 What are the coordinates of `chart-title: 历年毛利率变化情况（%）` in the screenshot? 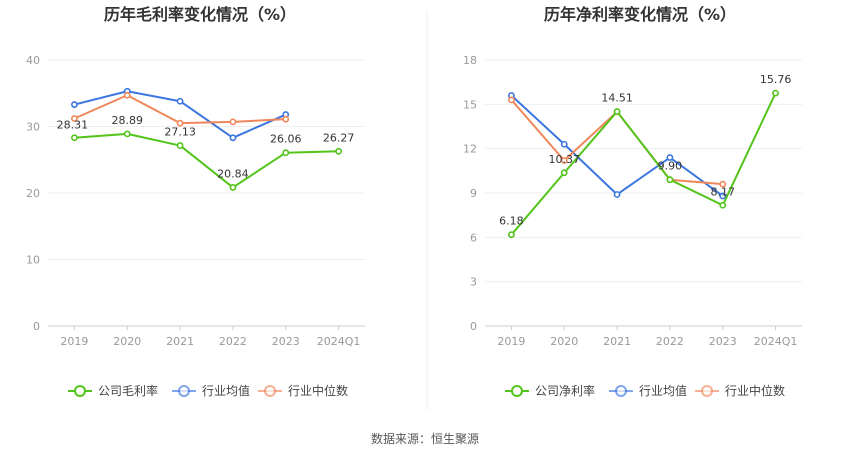 It's located at (200, 14).